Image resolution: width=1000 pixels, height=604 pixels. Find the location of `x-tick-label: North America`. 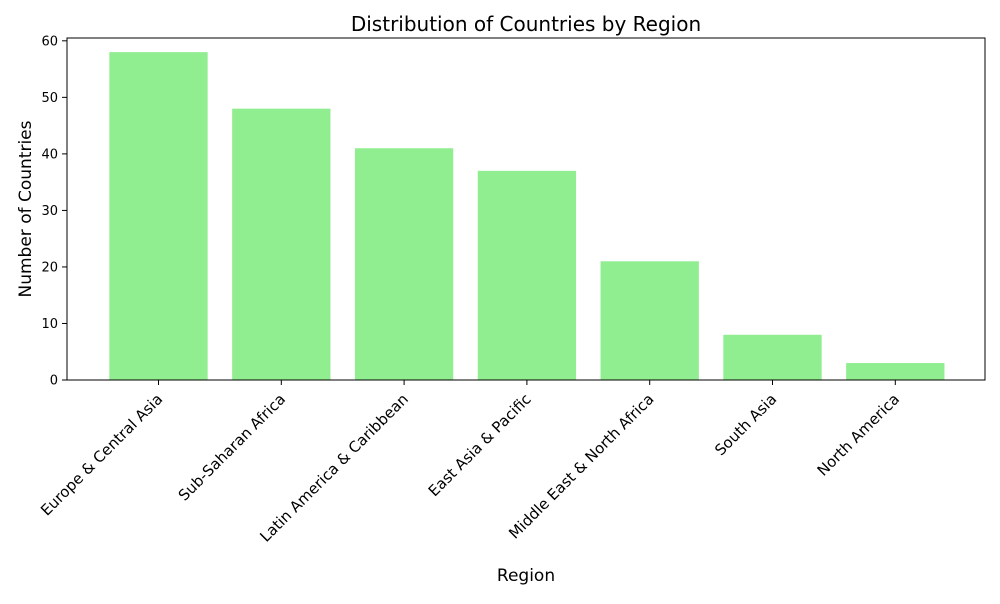

x-tick-label: North America is located at coordinates (859, 435).